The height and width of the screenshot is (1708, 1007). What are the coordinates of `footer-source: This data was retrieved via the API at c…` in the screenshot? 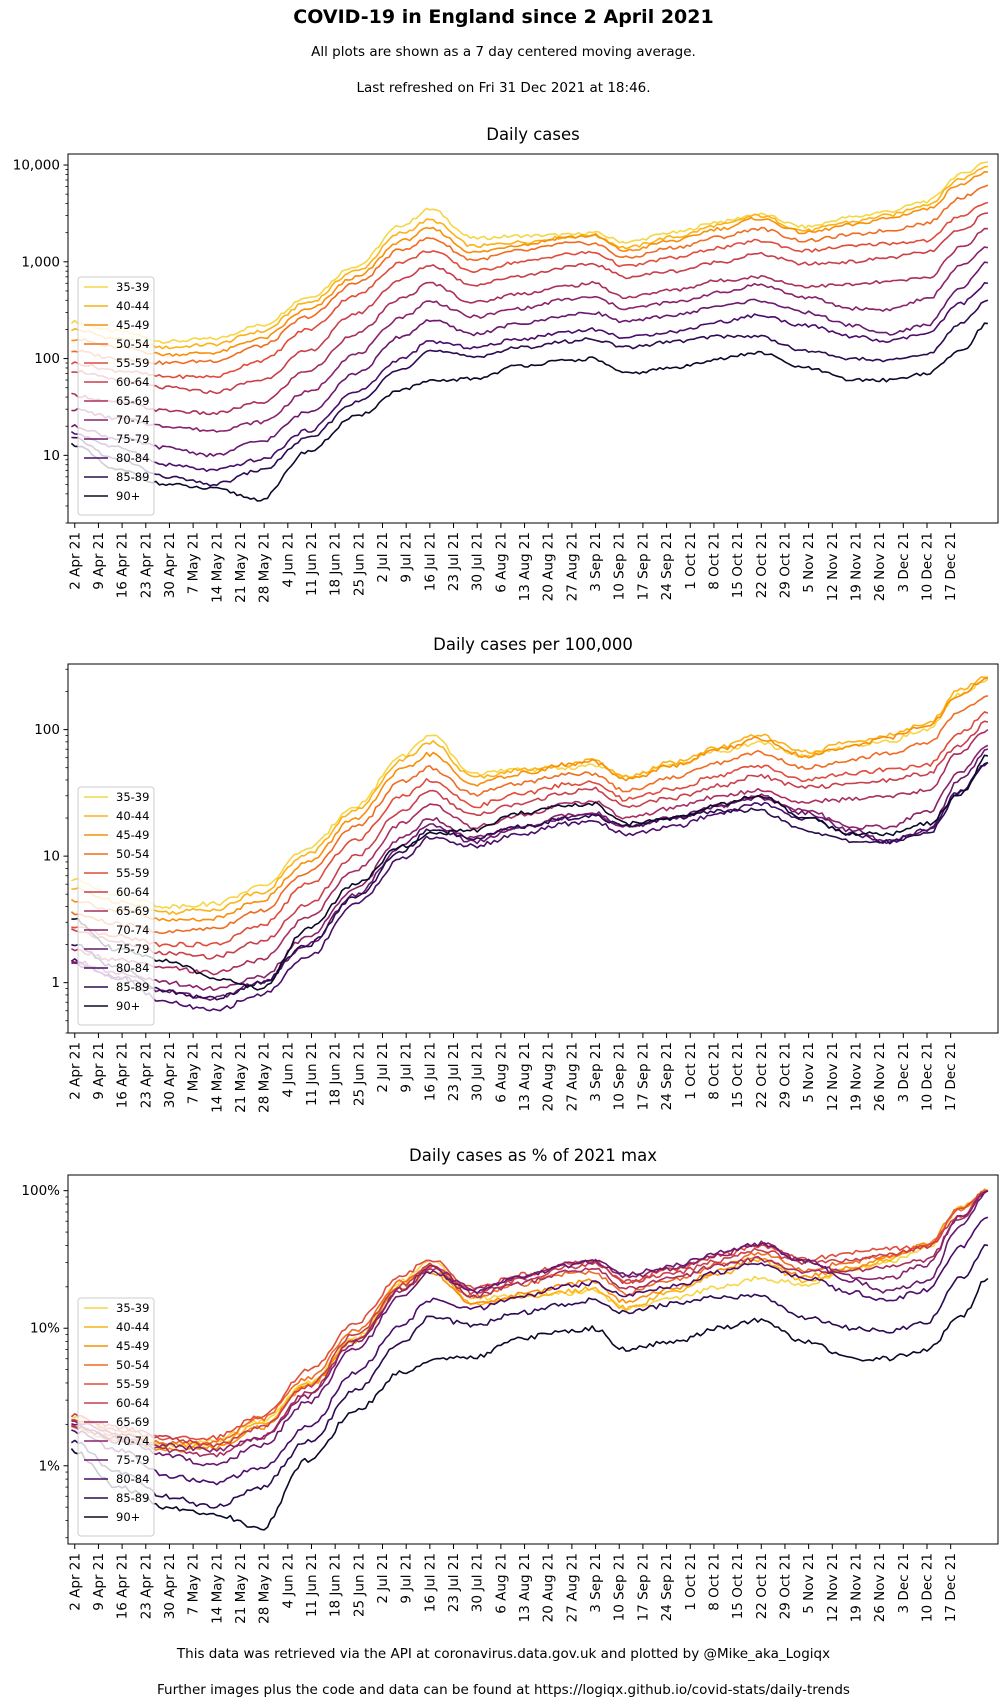 It's located at (503, 1654).